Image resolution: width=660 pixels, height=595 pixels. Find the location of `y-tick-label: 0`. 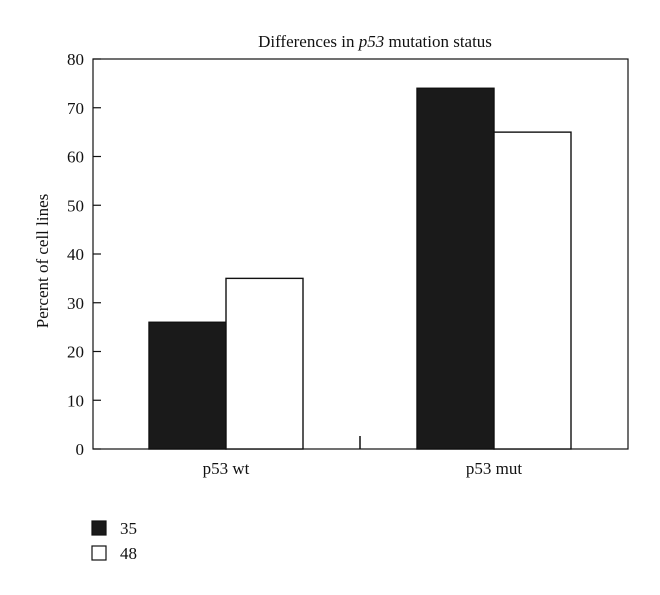

y-tick-label: 0 is located at coordinates (80, 449).